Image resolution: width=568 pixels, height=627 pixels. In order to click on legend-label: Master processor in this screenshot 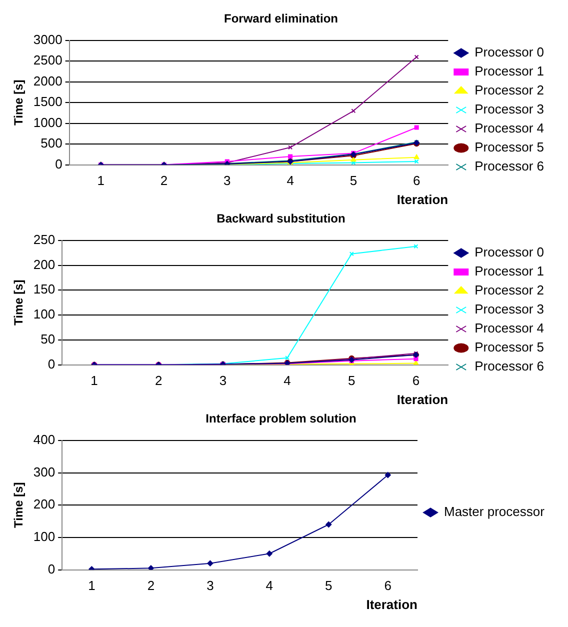, I will do `click(495, 512)`.